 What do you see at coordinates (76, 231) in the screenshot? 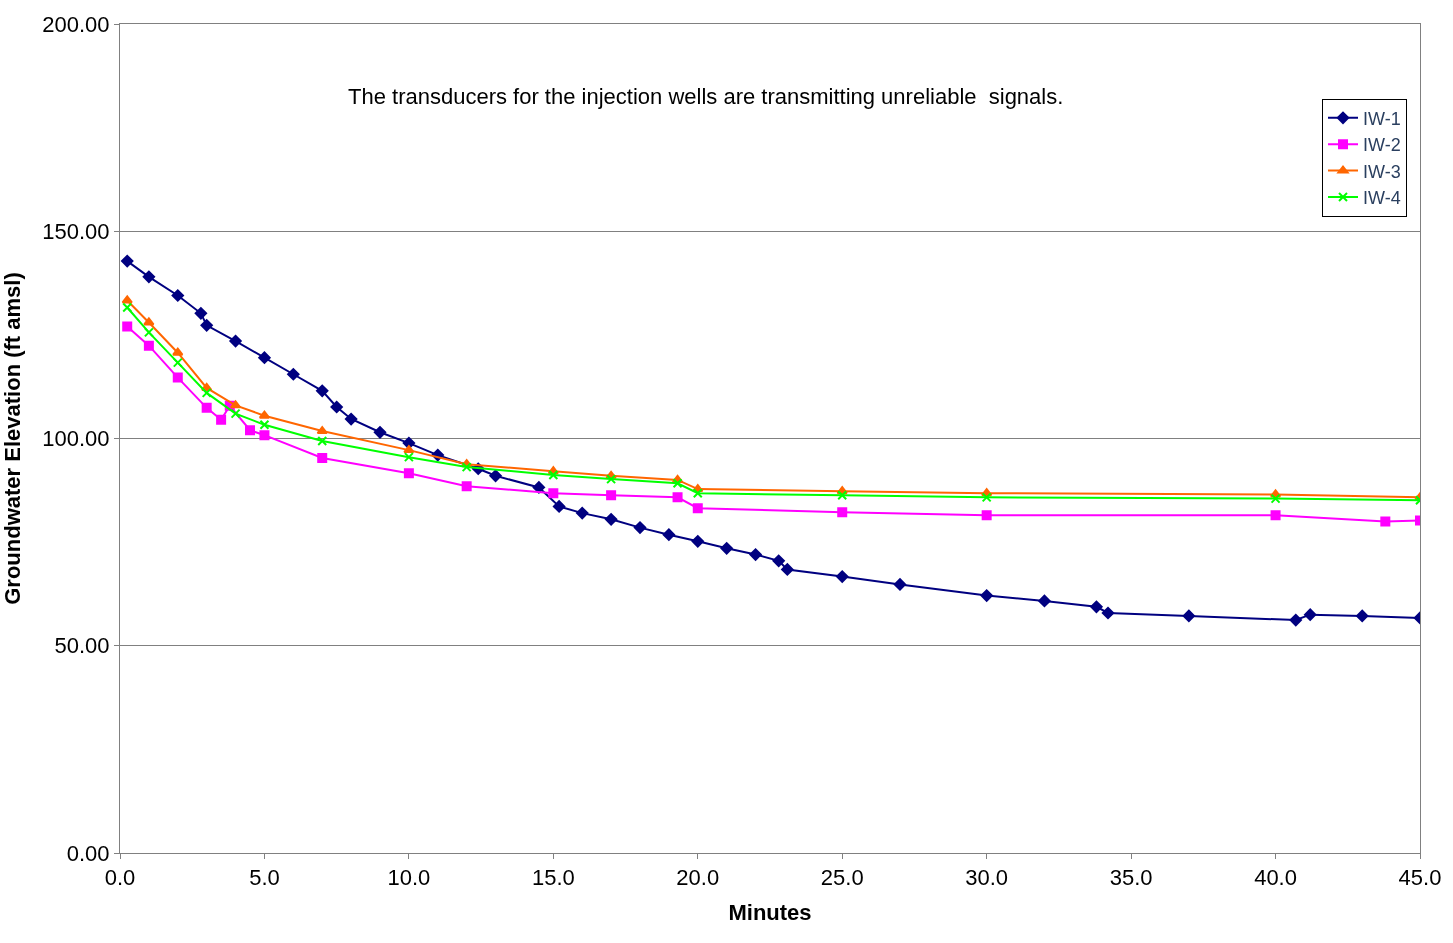
I see `y-tick-label: 150.00` at bounding box center [76, 231].